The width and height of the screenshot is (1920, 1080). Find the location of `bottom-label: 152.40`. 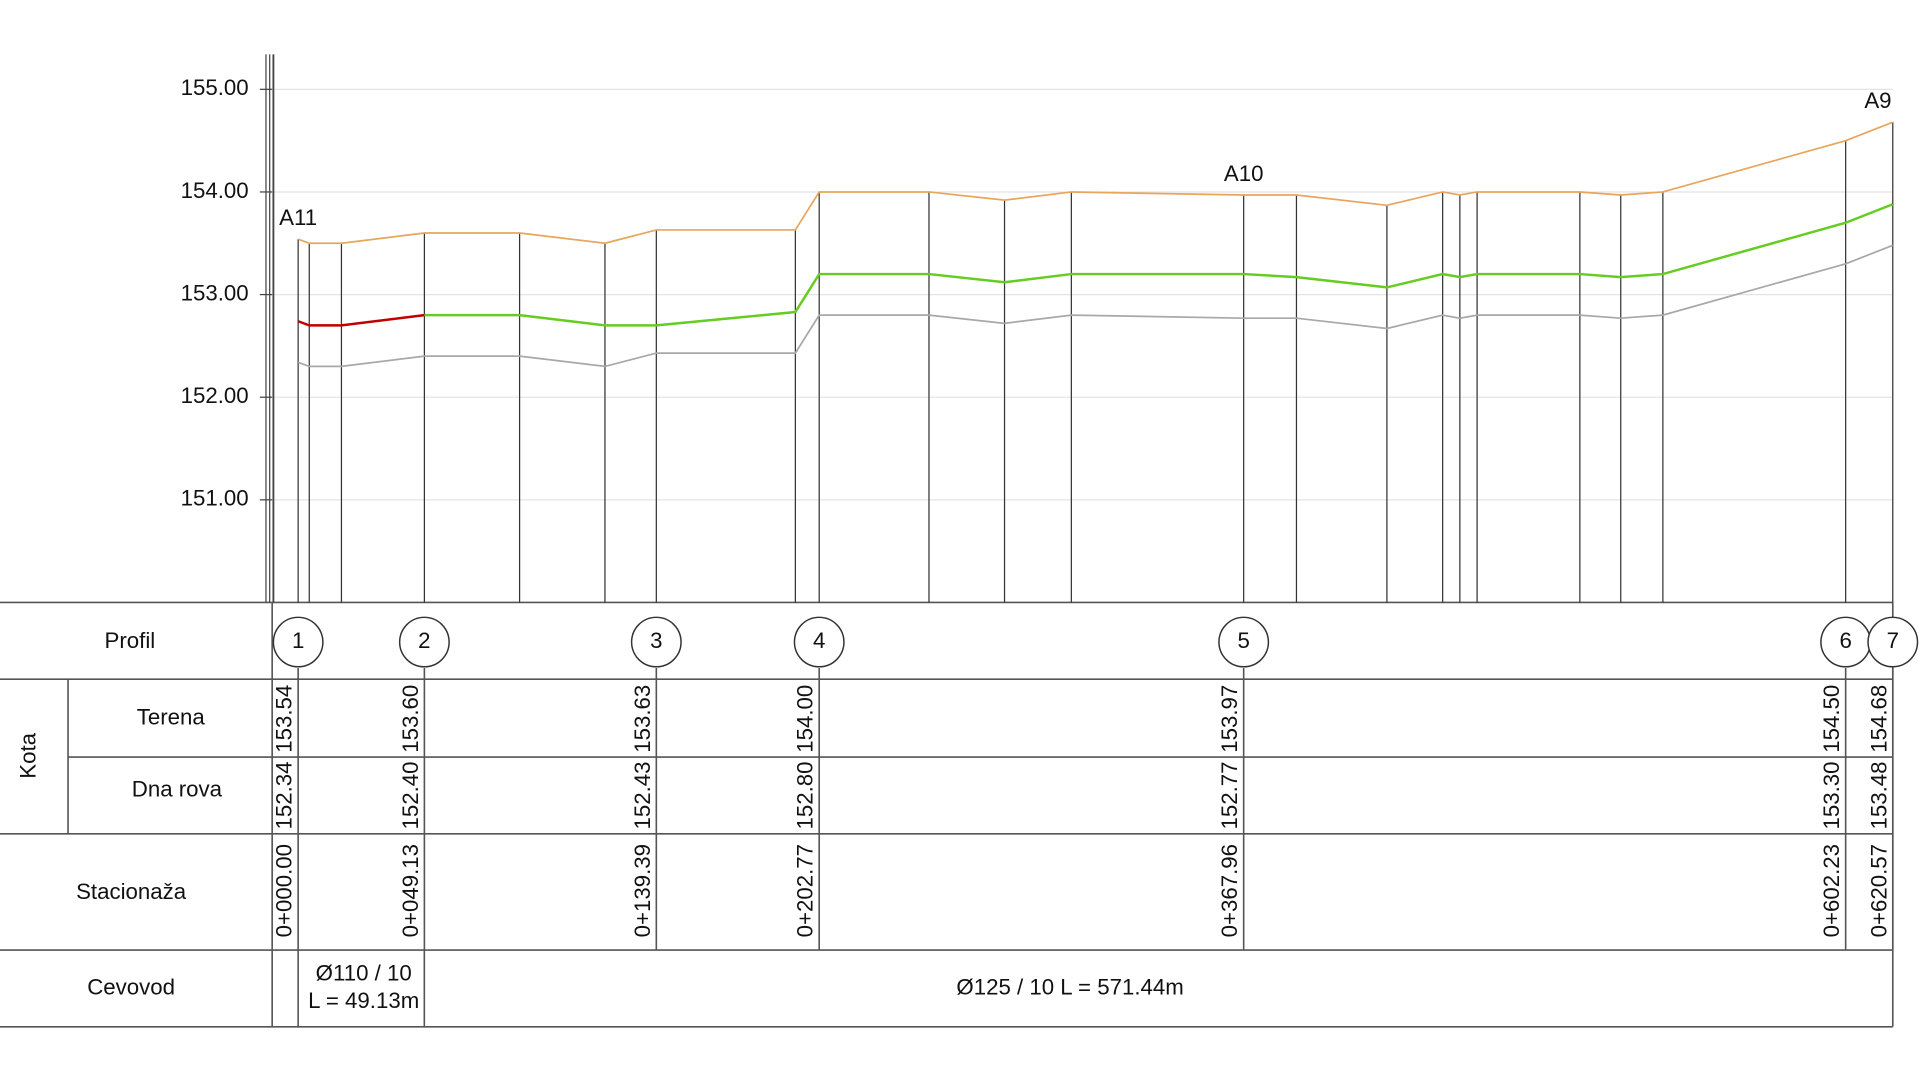

bottom-label: 152.40 is located at coordinates (410, 795).